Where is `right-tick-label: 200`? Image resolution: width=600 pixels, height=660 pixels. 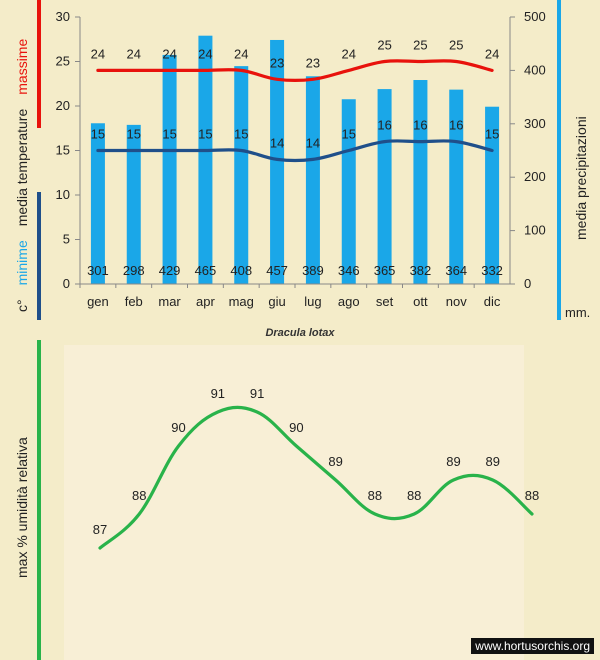
right-tick-label: 200 is located at coordinates (535, 176).